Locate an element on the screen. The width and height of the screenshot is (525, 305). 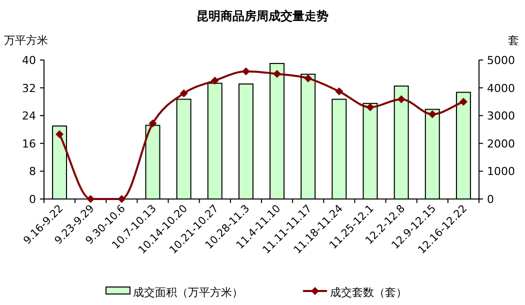
y-axis-title: 万平方米 is located at coordinates (26, 40).